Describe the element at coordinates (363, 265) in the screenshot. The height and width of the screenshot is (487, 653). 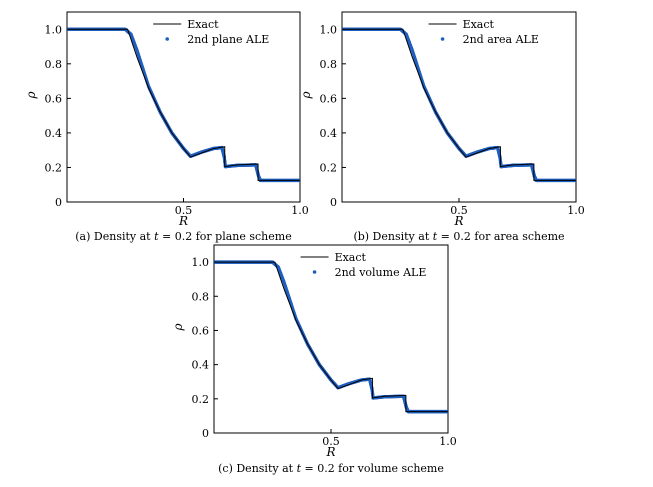
I see `legend: Exact 2nd volume ALE` at that location.